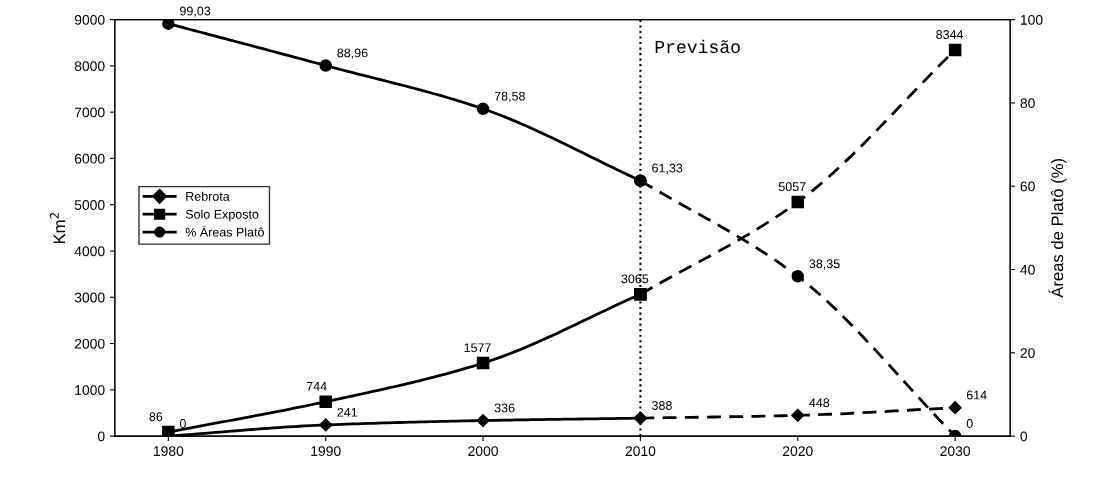  Describe the element at coordinates (1057, 228) in the screenshot. I see `y2-axis-title: Áreas de Platô (%)` at that location.